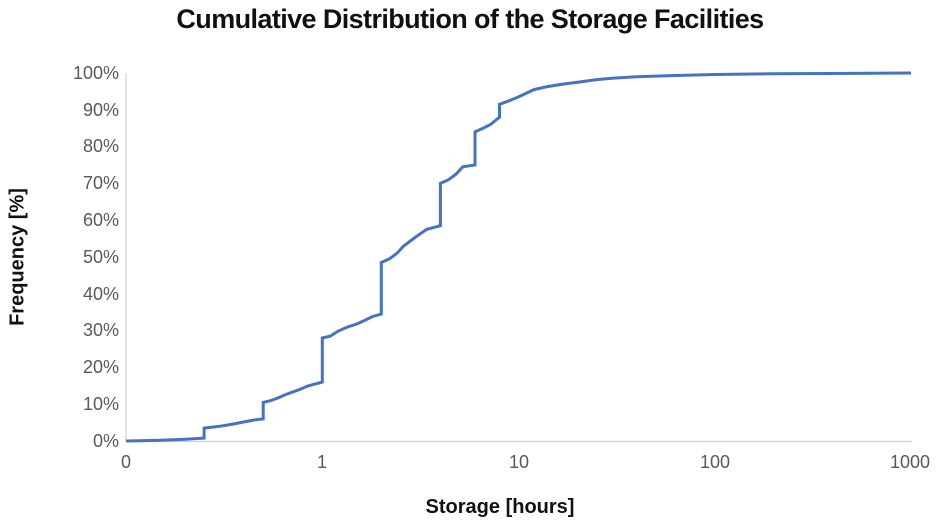  What do you see at coordinates (100, 110) in the screenshot?
I see `y-tick: 90%` at bounding box center [100, 110].